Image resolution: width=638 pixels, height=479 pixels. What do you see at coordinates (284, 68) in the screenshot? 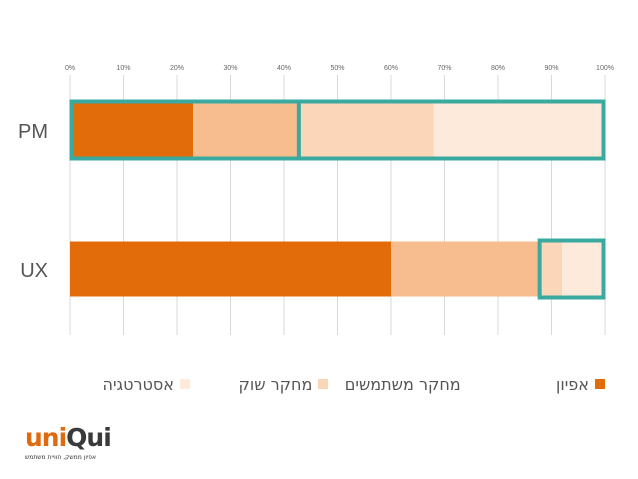
I see `x-tick-label: 40%` at bounding box center [284, 68].